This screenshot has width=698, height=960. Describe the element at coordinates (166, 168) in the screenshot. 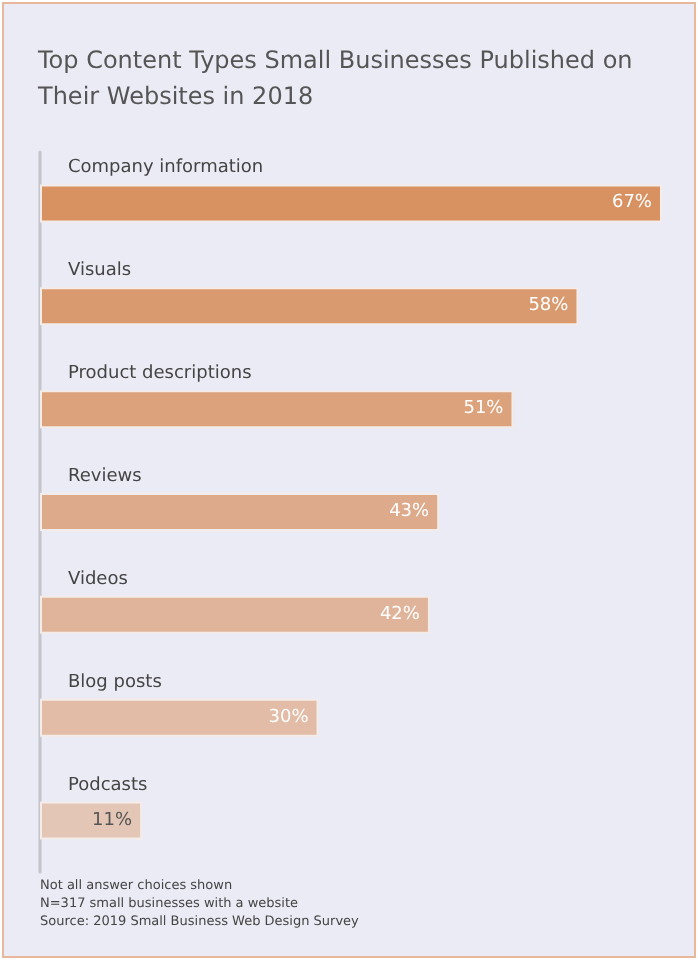

I see `y-tick-label: Company information` at that location.